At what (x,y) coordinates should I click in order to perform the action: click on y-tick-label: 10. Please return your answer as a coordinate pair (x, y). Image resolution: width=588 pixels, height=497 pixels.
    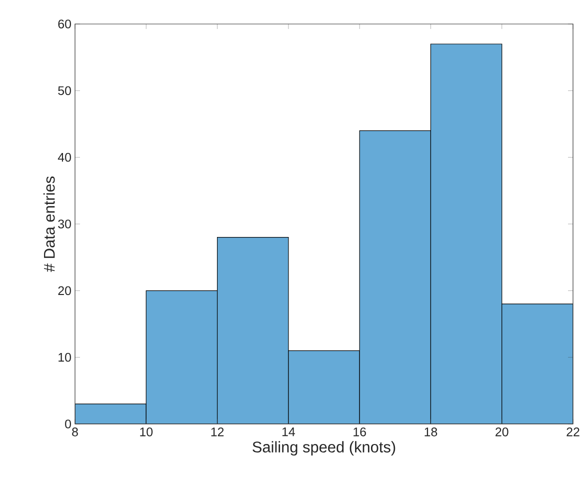
    Looking at the image, I should click on (64, 357).